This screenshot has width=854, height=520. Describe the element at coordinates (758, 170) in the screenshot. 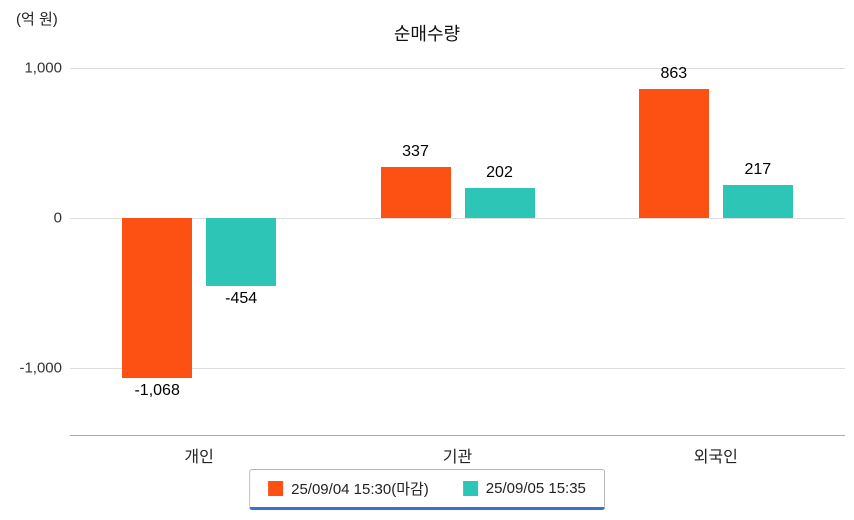

I see `bar-value-label: 217` at that location.